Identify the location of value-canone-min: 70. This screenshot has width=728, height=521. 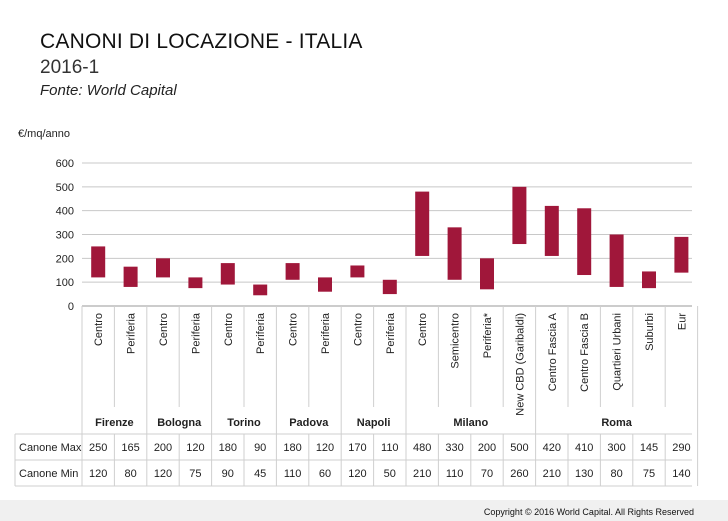
(487, 474).